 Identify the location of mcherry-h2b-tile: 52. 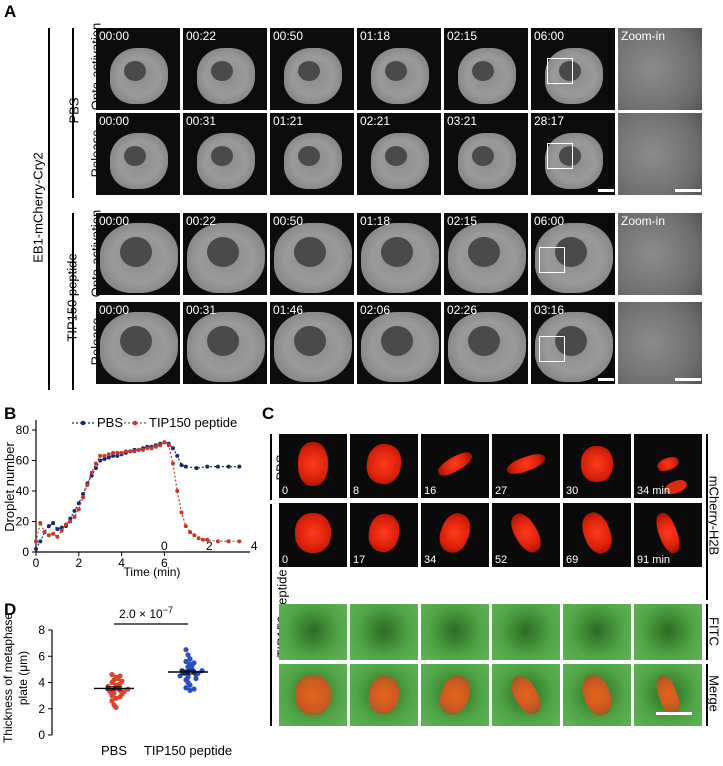
(526, 535).